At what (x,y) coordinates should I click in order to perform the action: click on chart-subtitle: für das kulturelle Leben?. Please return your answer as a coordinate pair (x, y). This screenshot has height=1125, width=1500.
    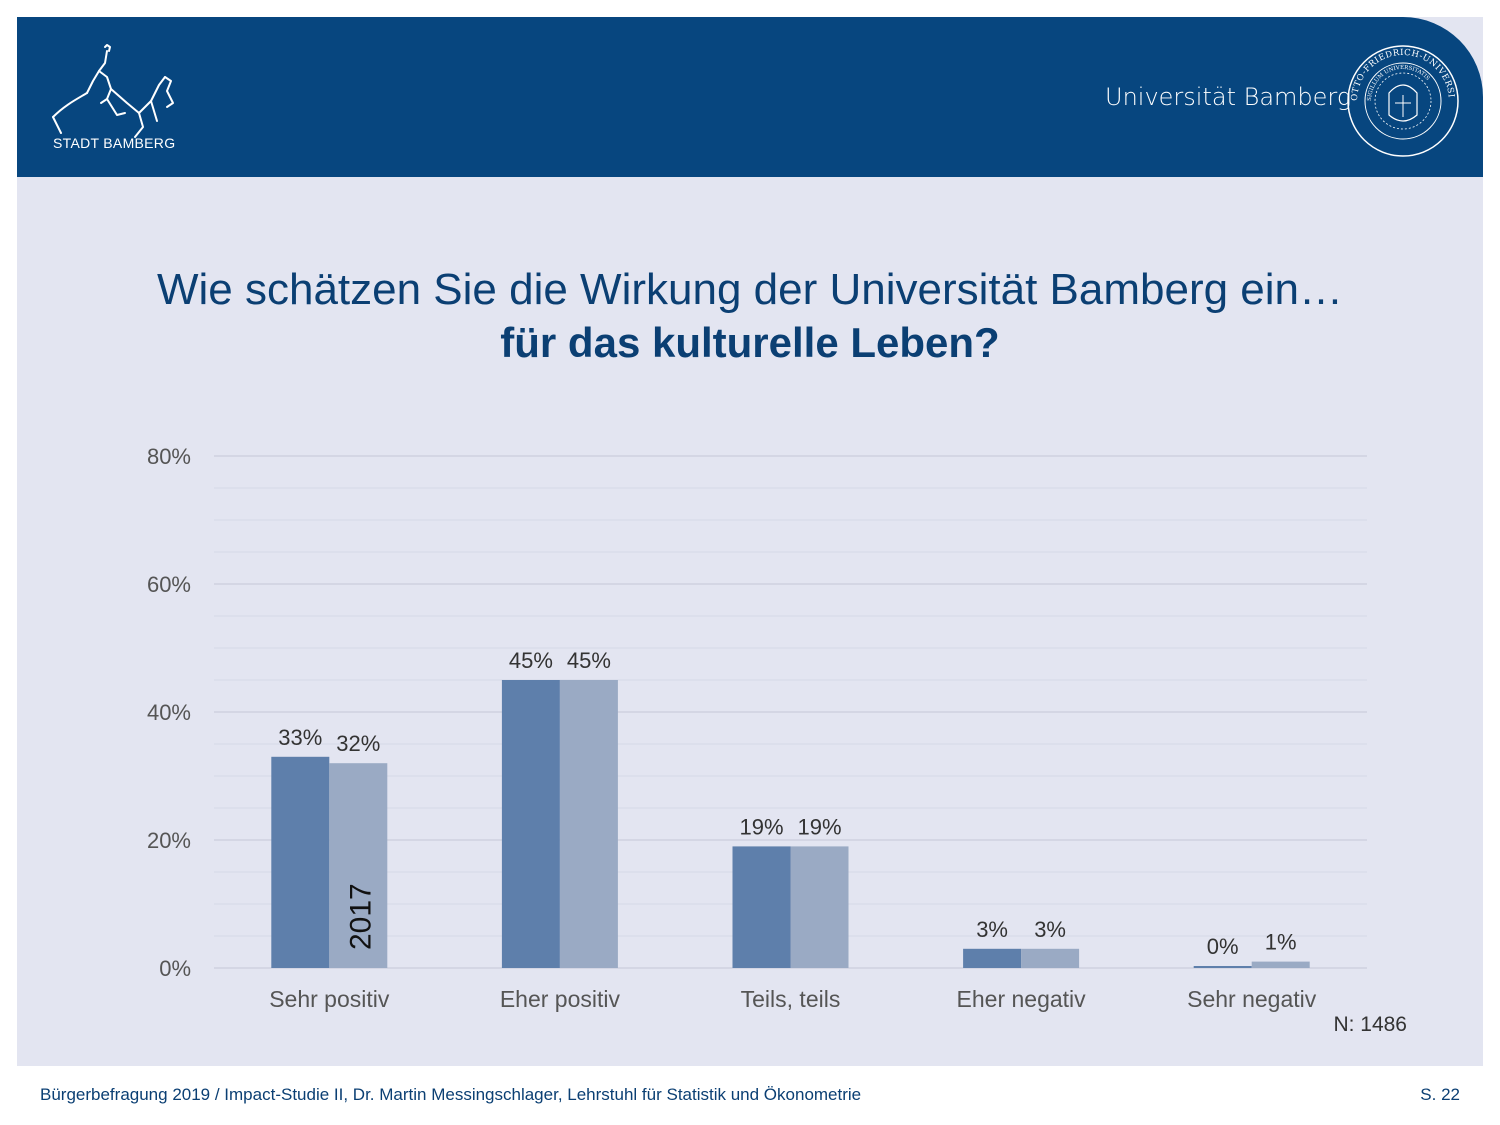
    Looking at the image, I should click on (750, 342).